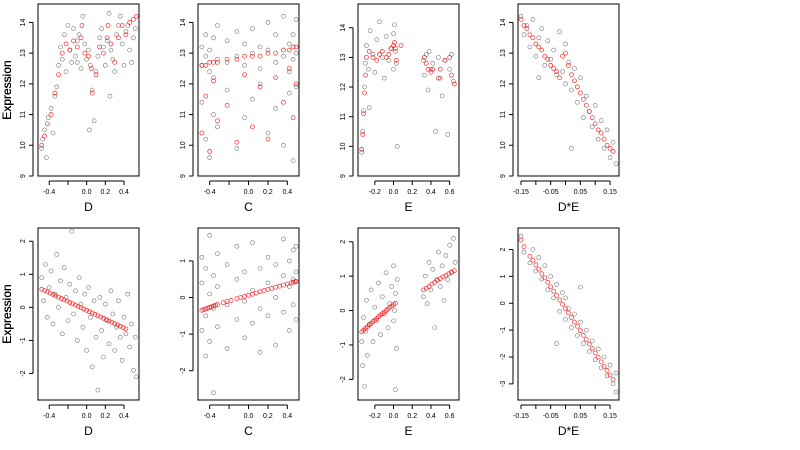 This screenshot has width=800, height=450. I want to click on y-tick-label: -1, so click(503, 330).